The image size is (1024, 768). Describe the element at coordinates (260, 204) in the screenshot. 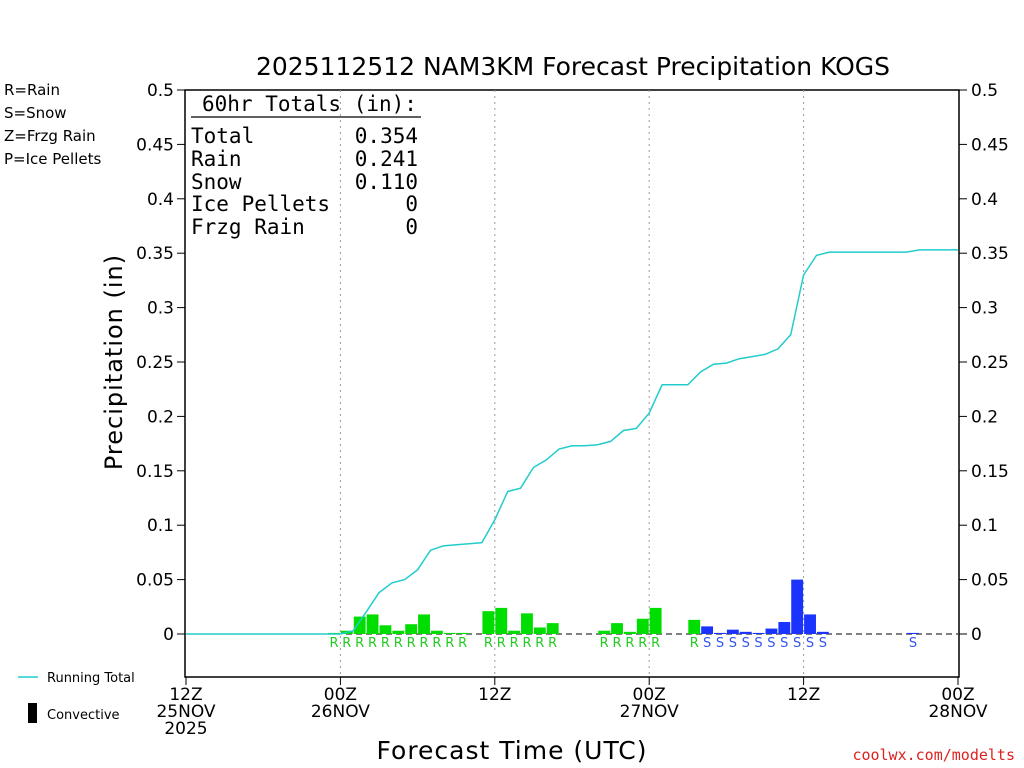

I see `totals-label-ice-pellets: Ice Pellets` at that location.